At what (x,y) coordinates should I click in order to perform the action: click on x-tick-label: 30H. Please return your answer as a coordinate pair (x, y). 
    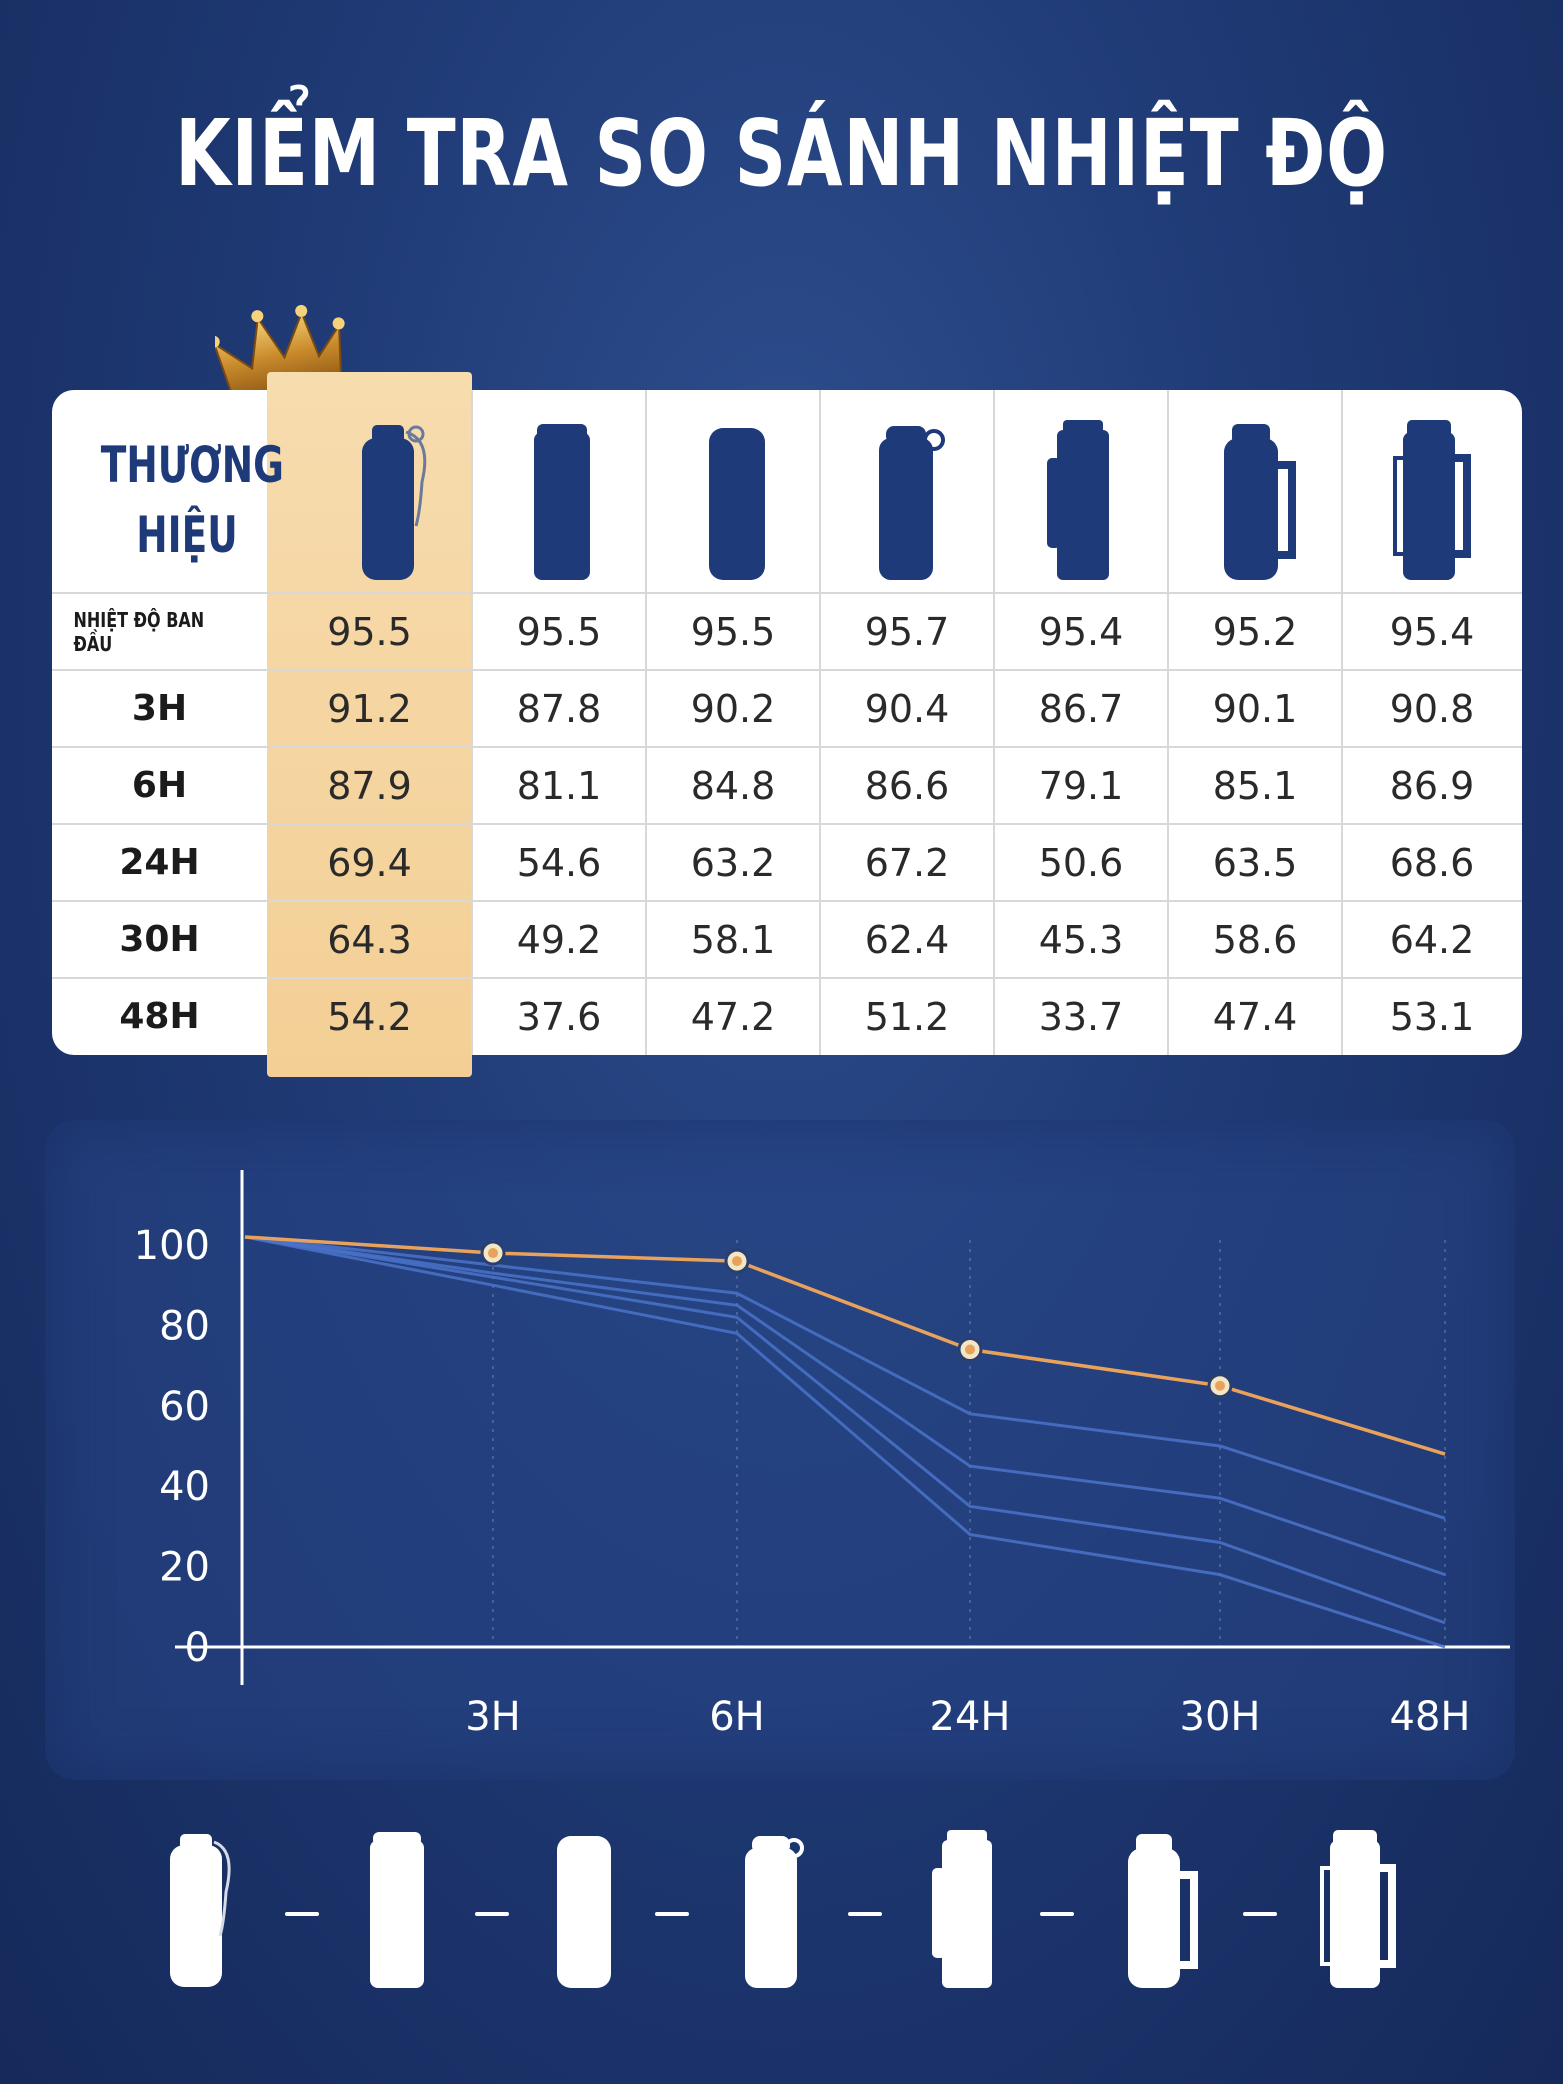
    Looking at the image, I should click on (1220, 1717).